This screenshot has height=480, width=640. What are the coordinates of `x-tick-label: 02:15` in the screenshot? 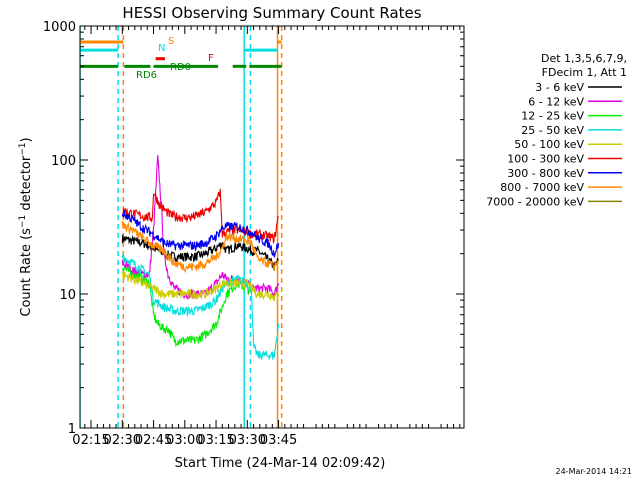 It's located at (90, 440).